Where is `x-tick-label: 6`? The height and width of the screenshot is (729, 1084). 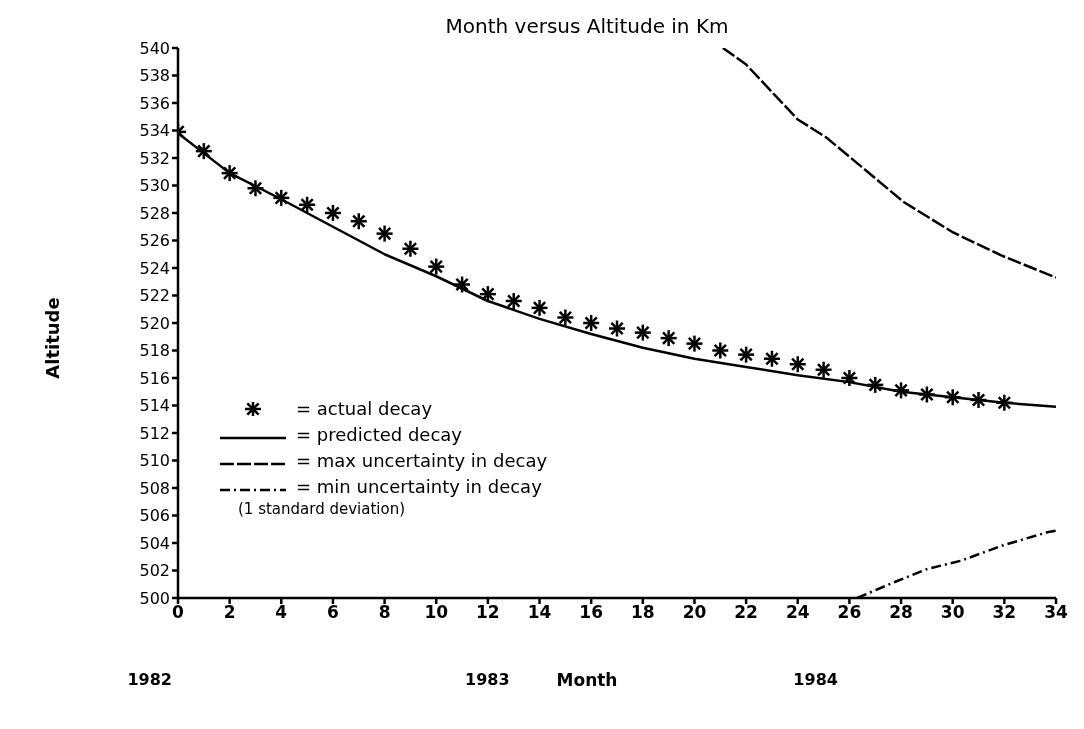 x-tick-label: 6 is located at coordinates (333, 612).